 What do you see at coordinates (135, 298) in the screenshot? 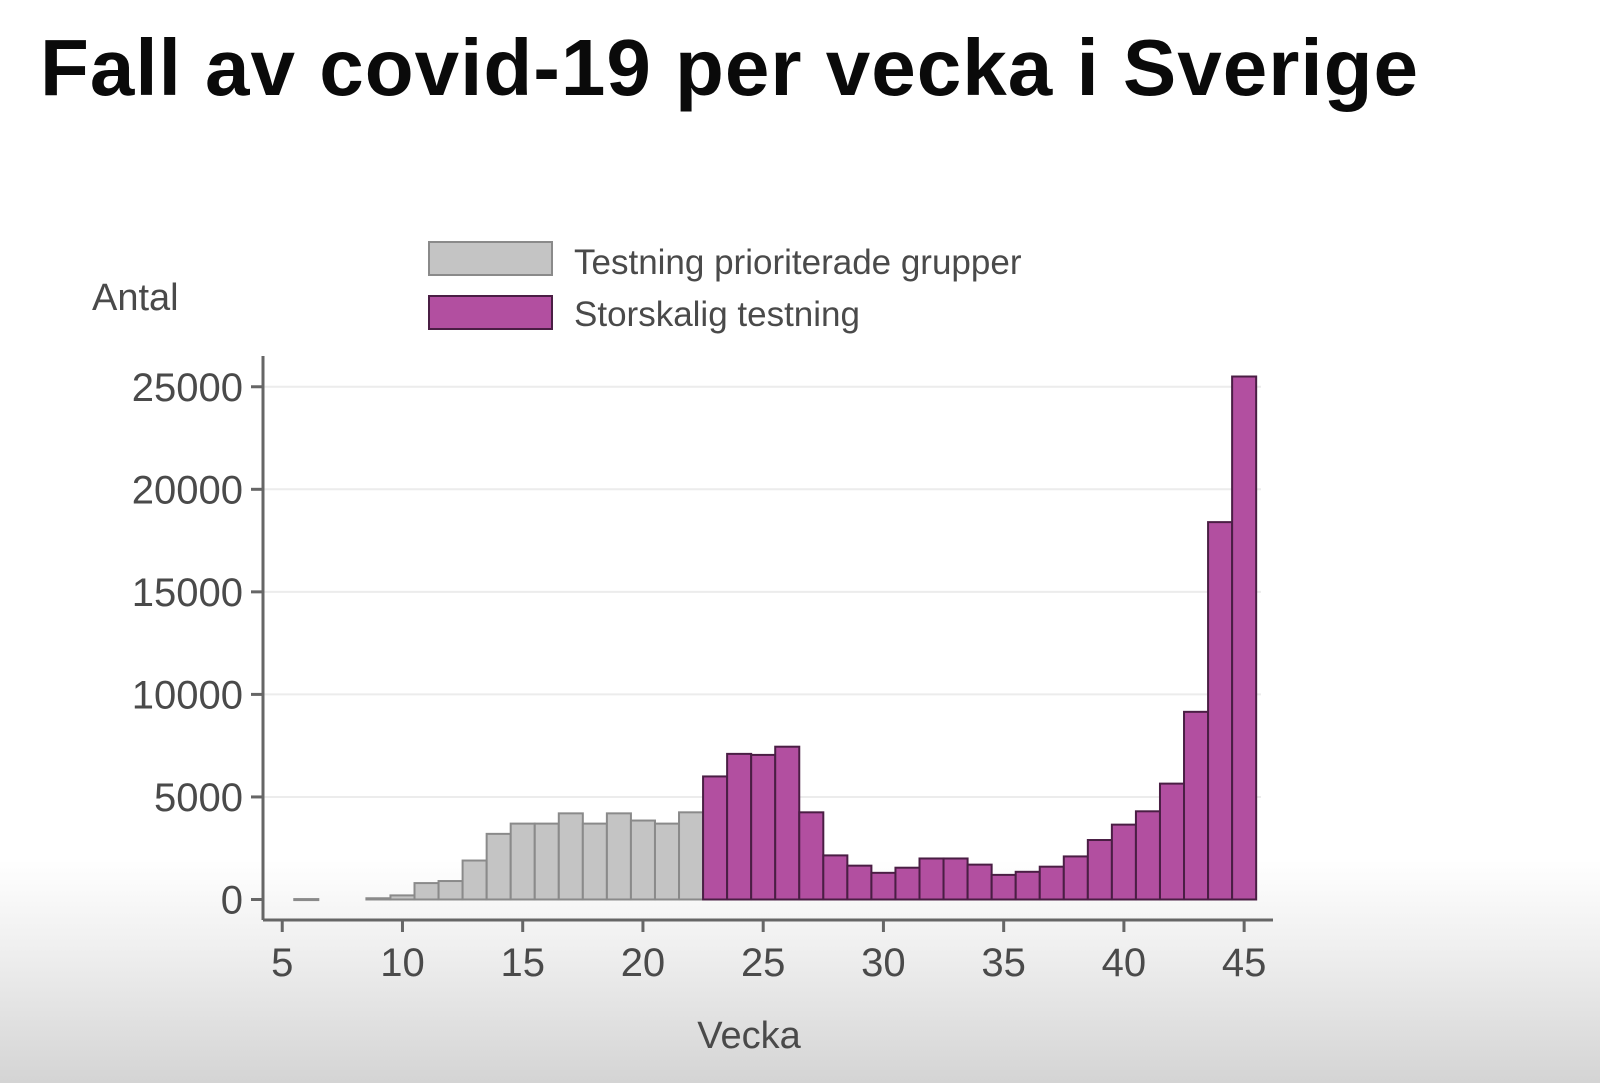
I see `y-axis-title: Antal` at bounding box center [135, 298].